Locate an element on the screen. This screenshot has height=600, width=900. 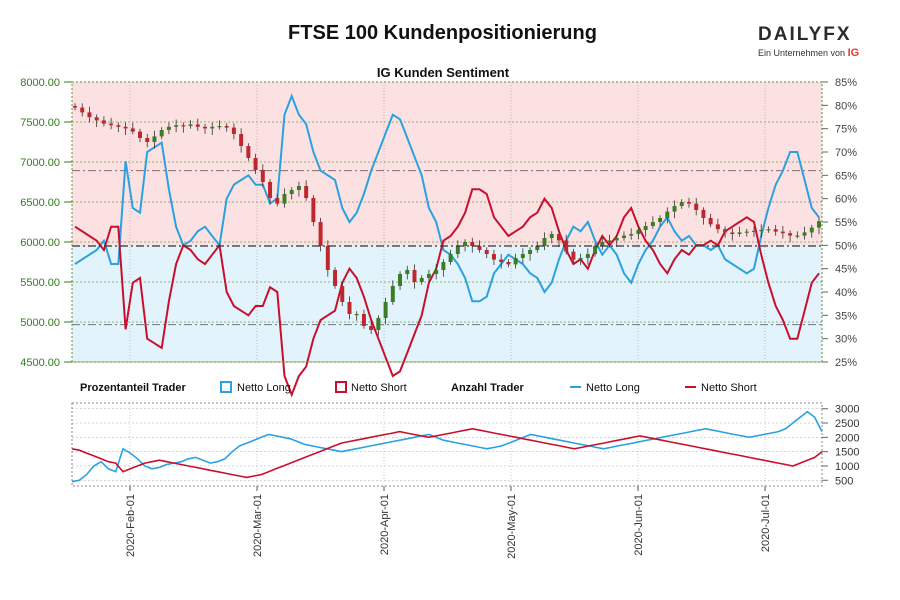
percent-tick-label: 35% is located at coordinates (846, 316).